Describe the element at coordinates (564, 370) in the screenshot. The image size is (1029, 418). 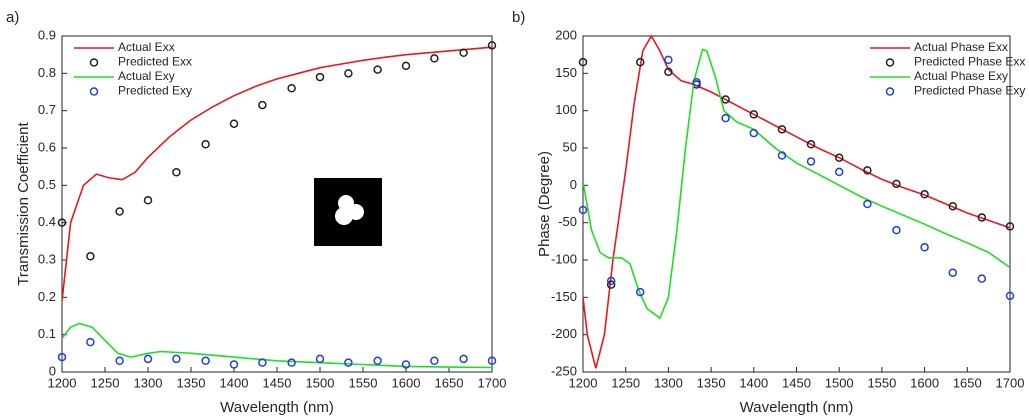
I see `y-tick-label: -250` at that location.